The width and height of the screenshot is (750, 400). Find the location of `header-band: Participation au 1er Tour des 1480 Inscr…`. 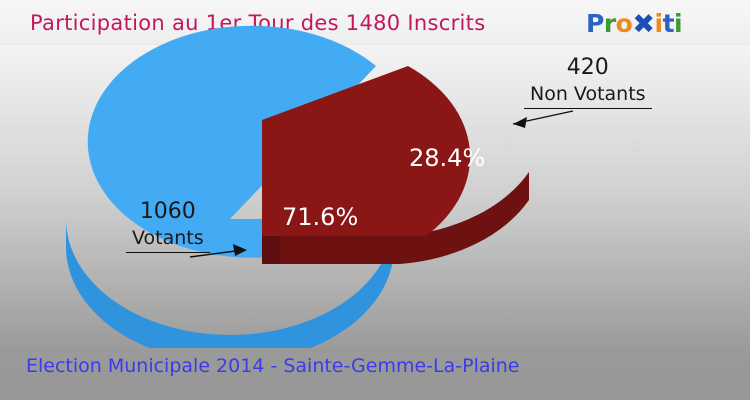

header-band: Participation au 1er Tour des 1480 Inscr… is located at coordinates (375, 24).